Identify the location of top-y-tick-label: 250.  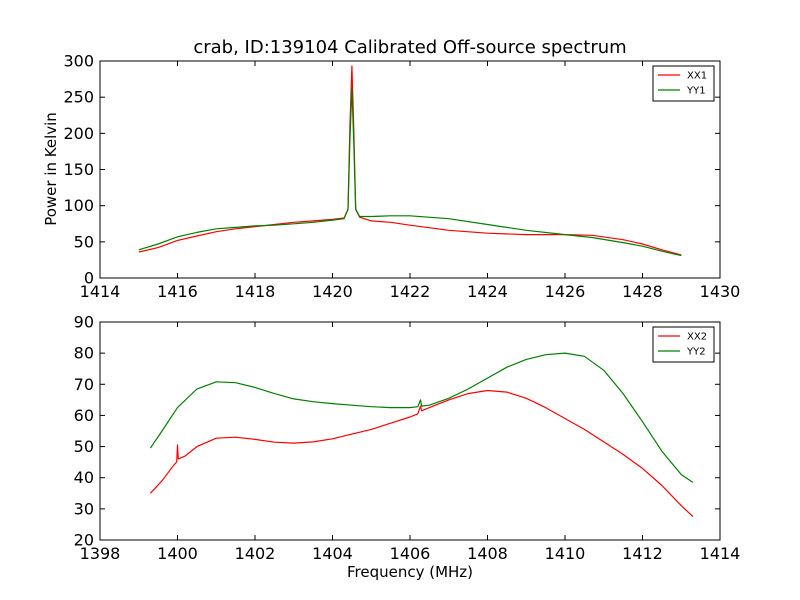
(78, 97).